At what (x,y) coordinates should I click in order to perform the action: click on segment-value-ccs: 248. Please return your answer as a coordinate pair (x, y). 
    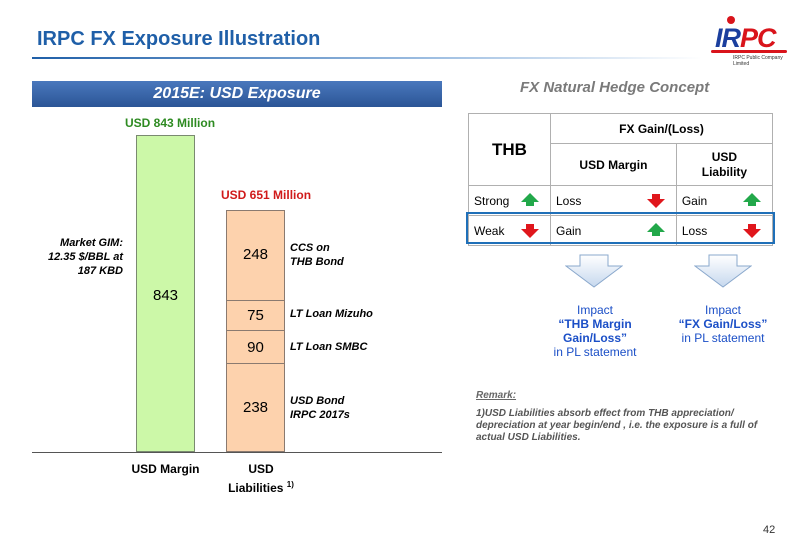
    Looking at the image, I should click on (255, 254).